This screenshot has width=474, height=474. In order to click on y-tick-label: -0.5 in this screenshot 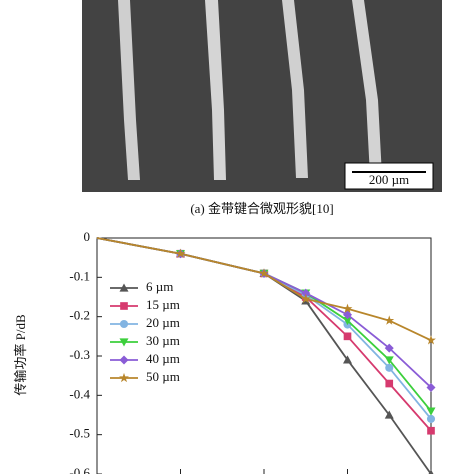, I will do `click(79, 433)`.